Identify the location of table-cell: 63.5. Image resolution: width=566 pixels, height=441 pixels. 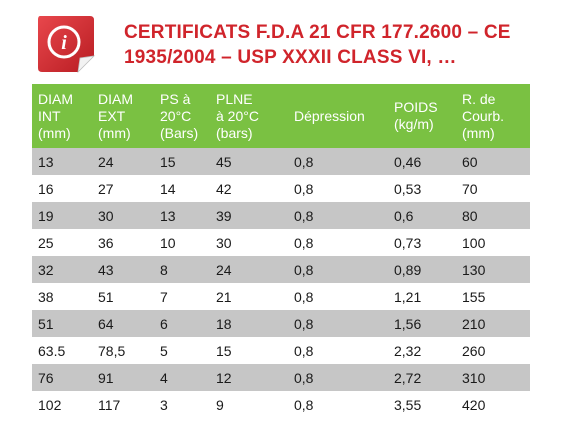
(52, 350).